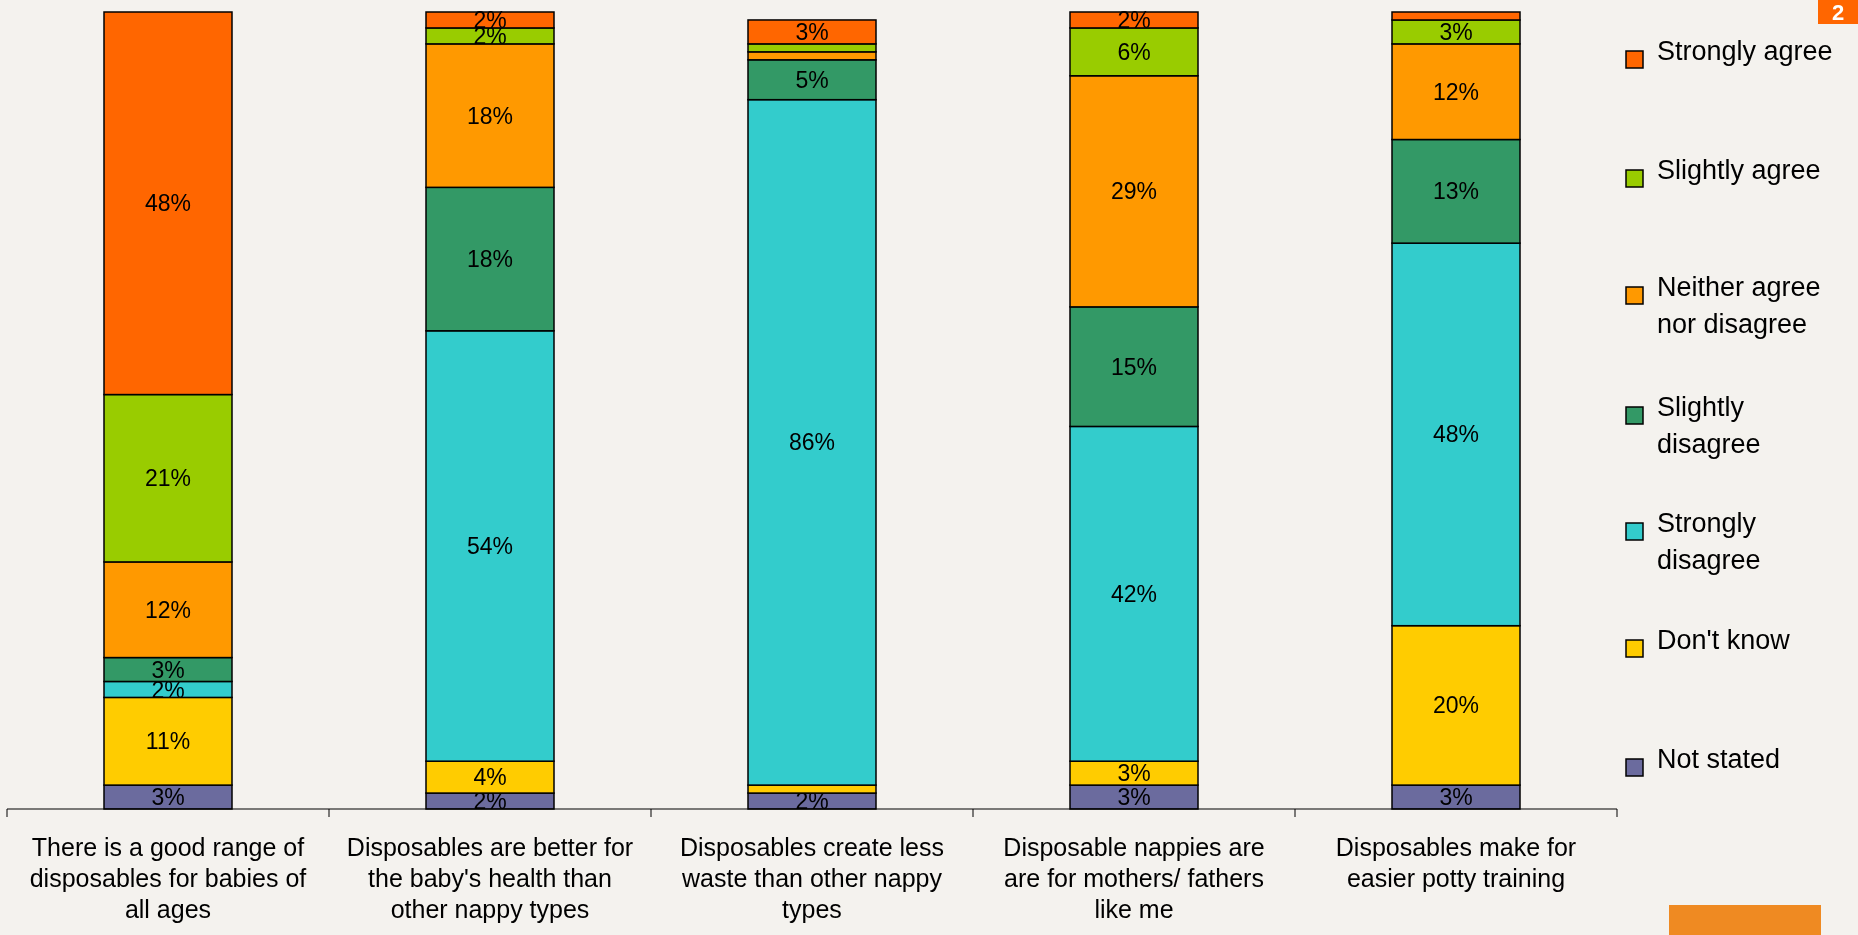 The width and height of the screenshot is (1858, 935). Describe the element at coordinates (812, 79) in the screenshot. I see `data-label: 5%` at that location.